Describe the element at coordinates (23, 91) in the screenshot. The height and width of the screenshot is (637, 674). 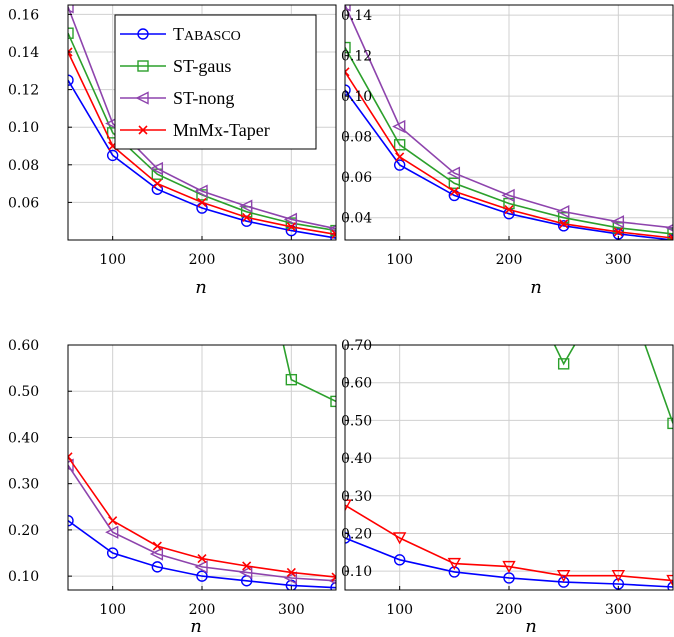
I see `y-tick-label: 0.12` at that location.